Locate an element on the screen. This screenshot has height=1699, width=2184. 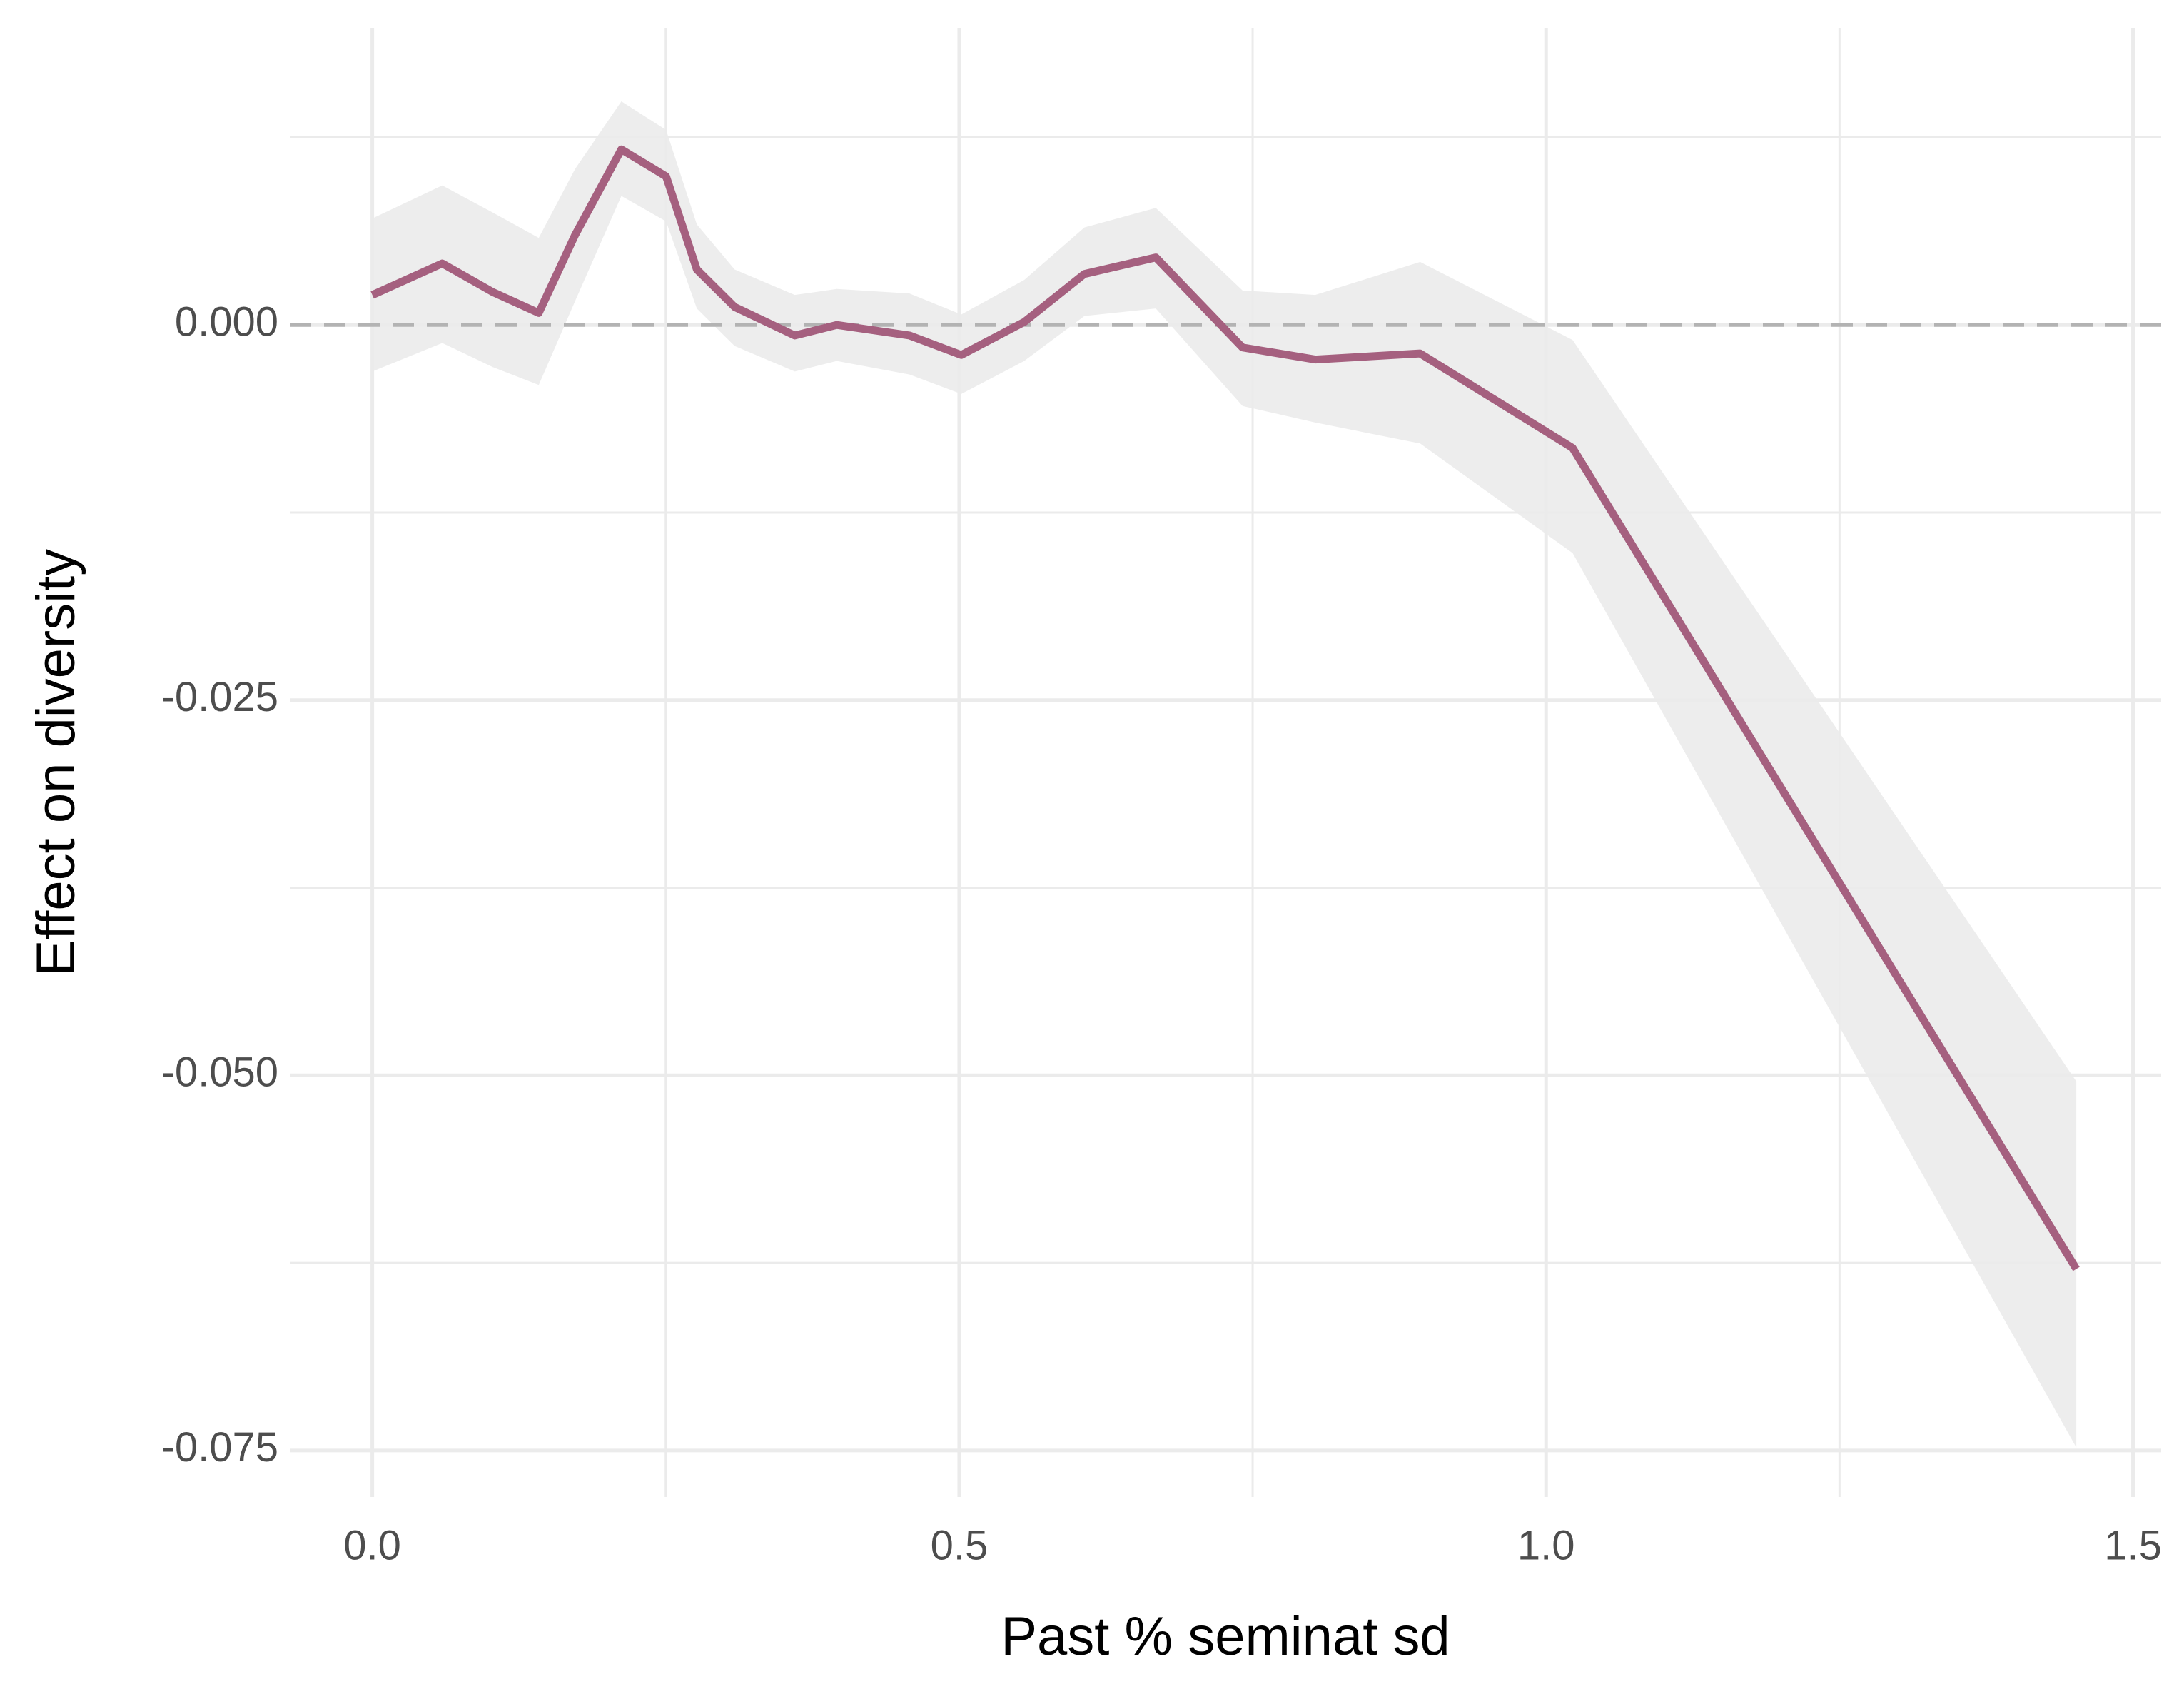
x-tick-label: 1.5 is located at coordinates (2133, 1545).